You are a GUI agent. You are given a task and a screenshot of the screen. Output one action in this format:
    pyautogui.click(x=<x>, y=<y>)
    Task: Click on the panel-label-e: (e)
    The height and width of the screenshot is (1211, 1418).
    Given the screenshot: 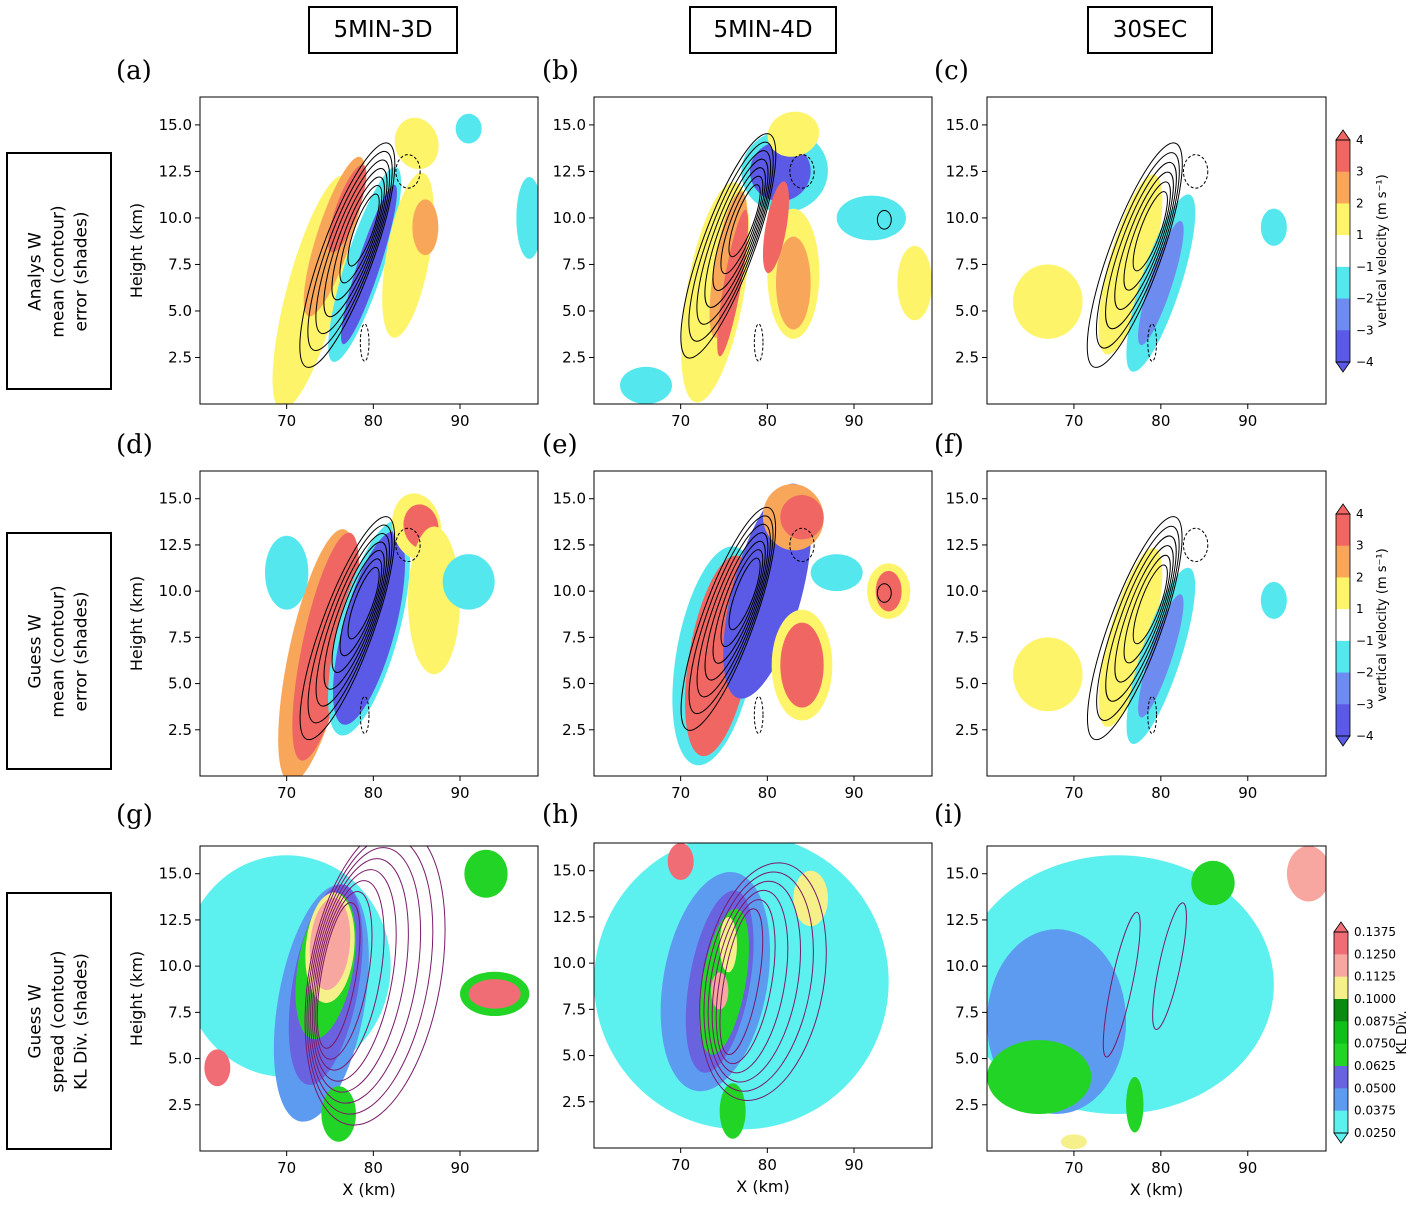 What is the action you would take?
    pyautogui.click(x=560, y=445)
    